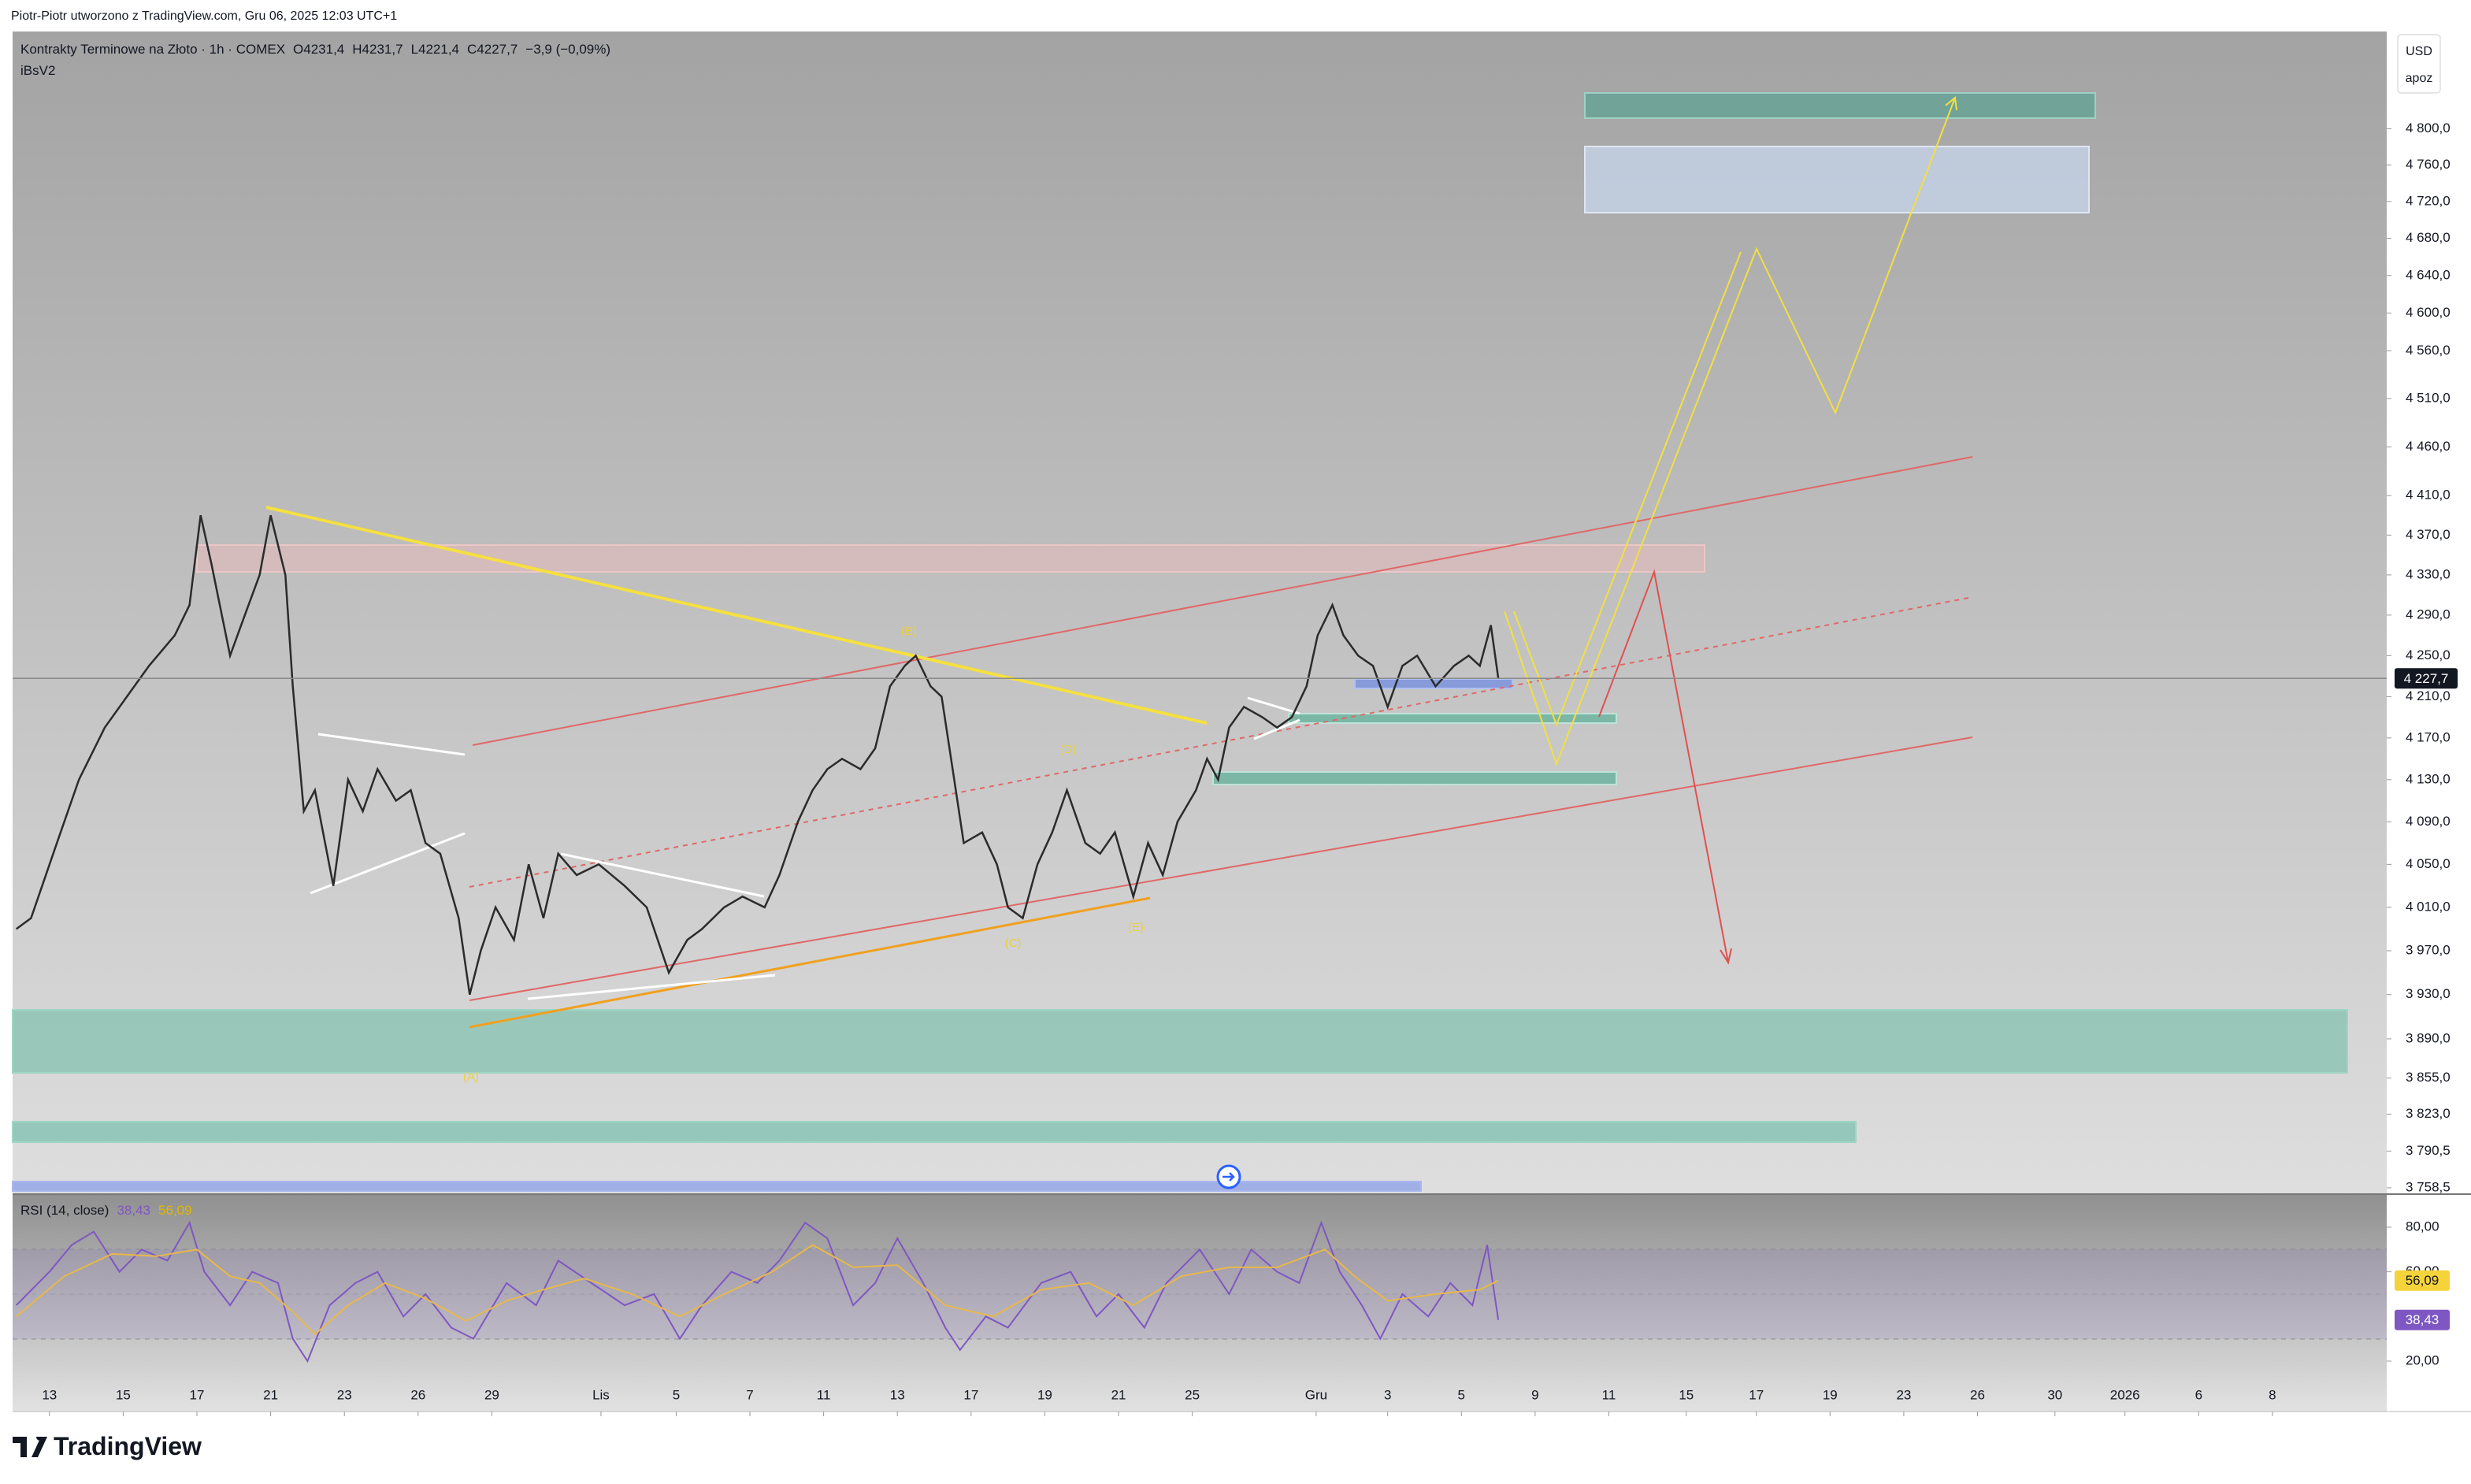  What do you see at coordinates (2428, 573) in the screenshot?
I see `y-tick-label: 4 330,0` at bounding box center [2428, 573].